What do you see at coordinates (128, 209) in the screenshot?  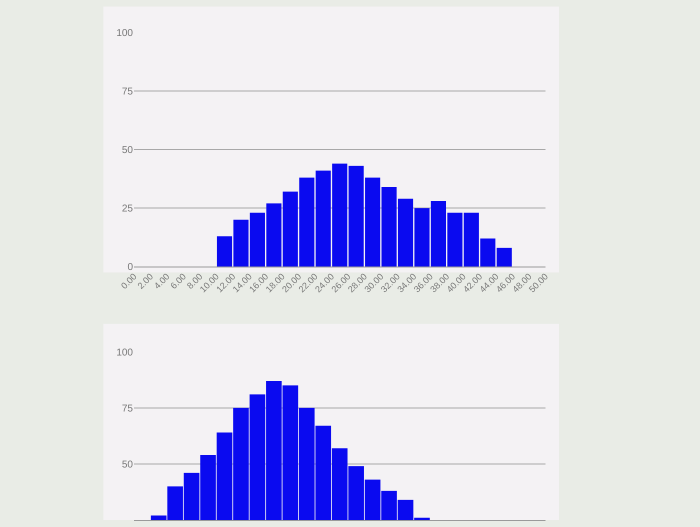 I see `y-tick-label: 25` at bounding box center [128, 209].